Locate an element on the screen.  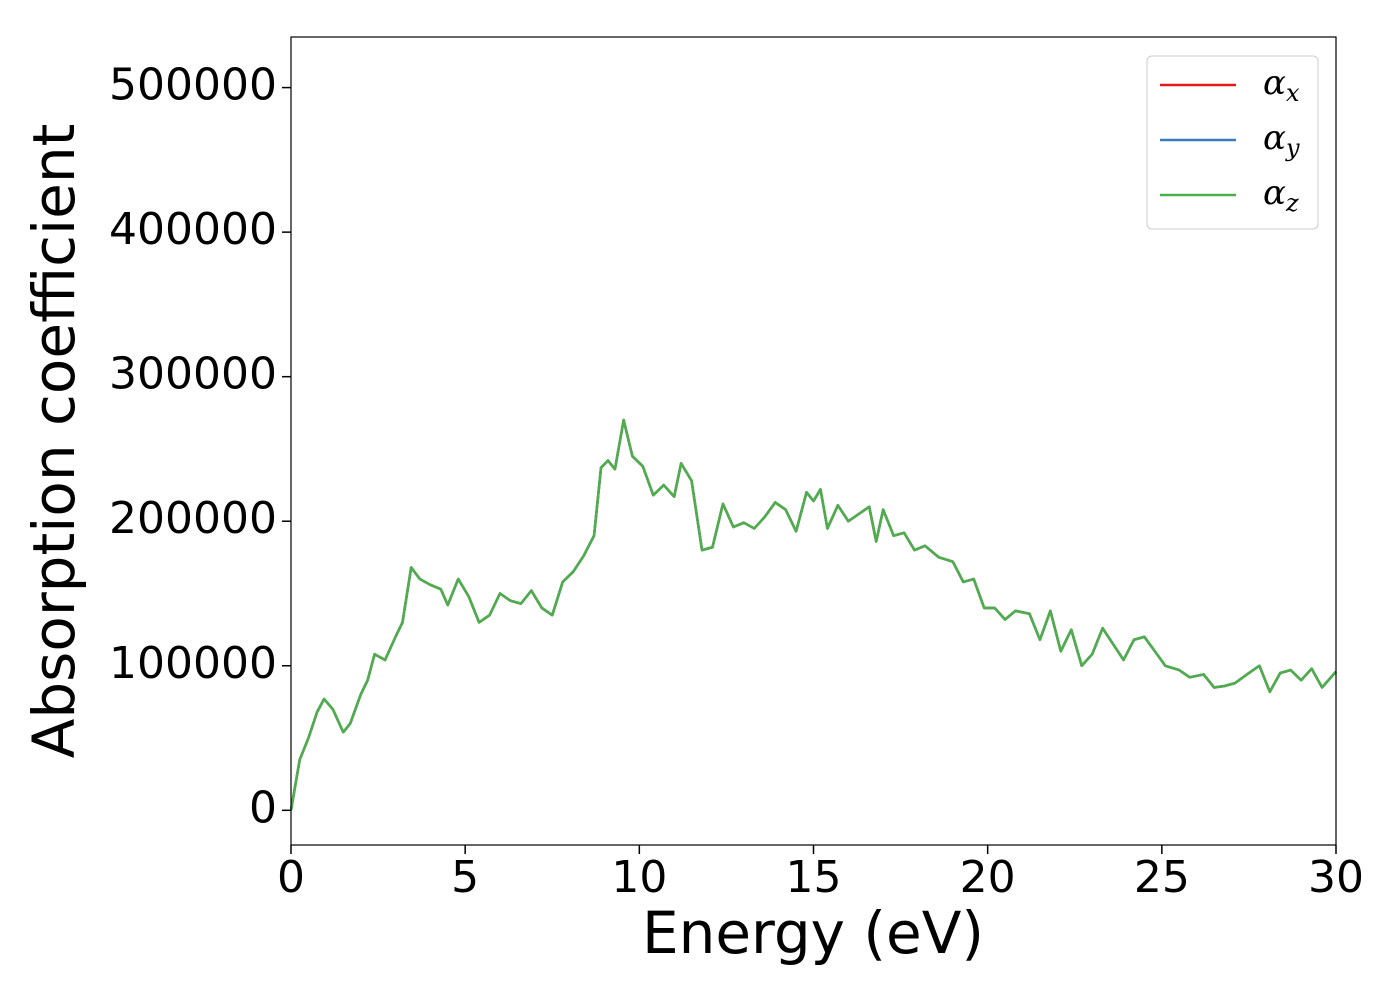
y-tick-label: 400000 is located at coordinates (193, 229).